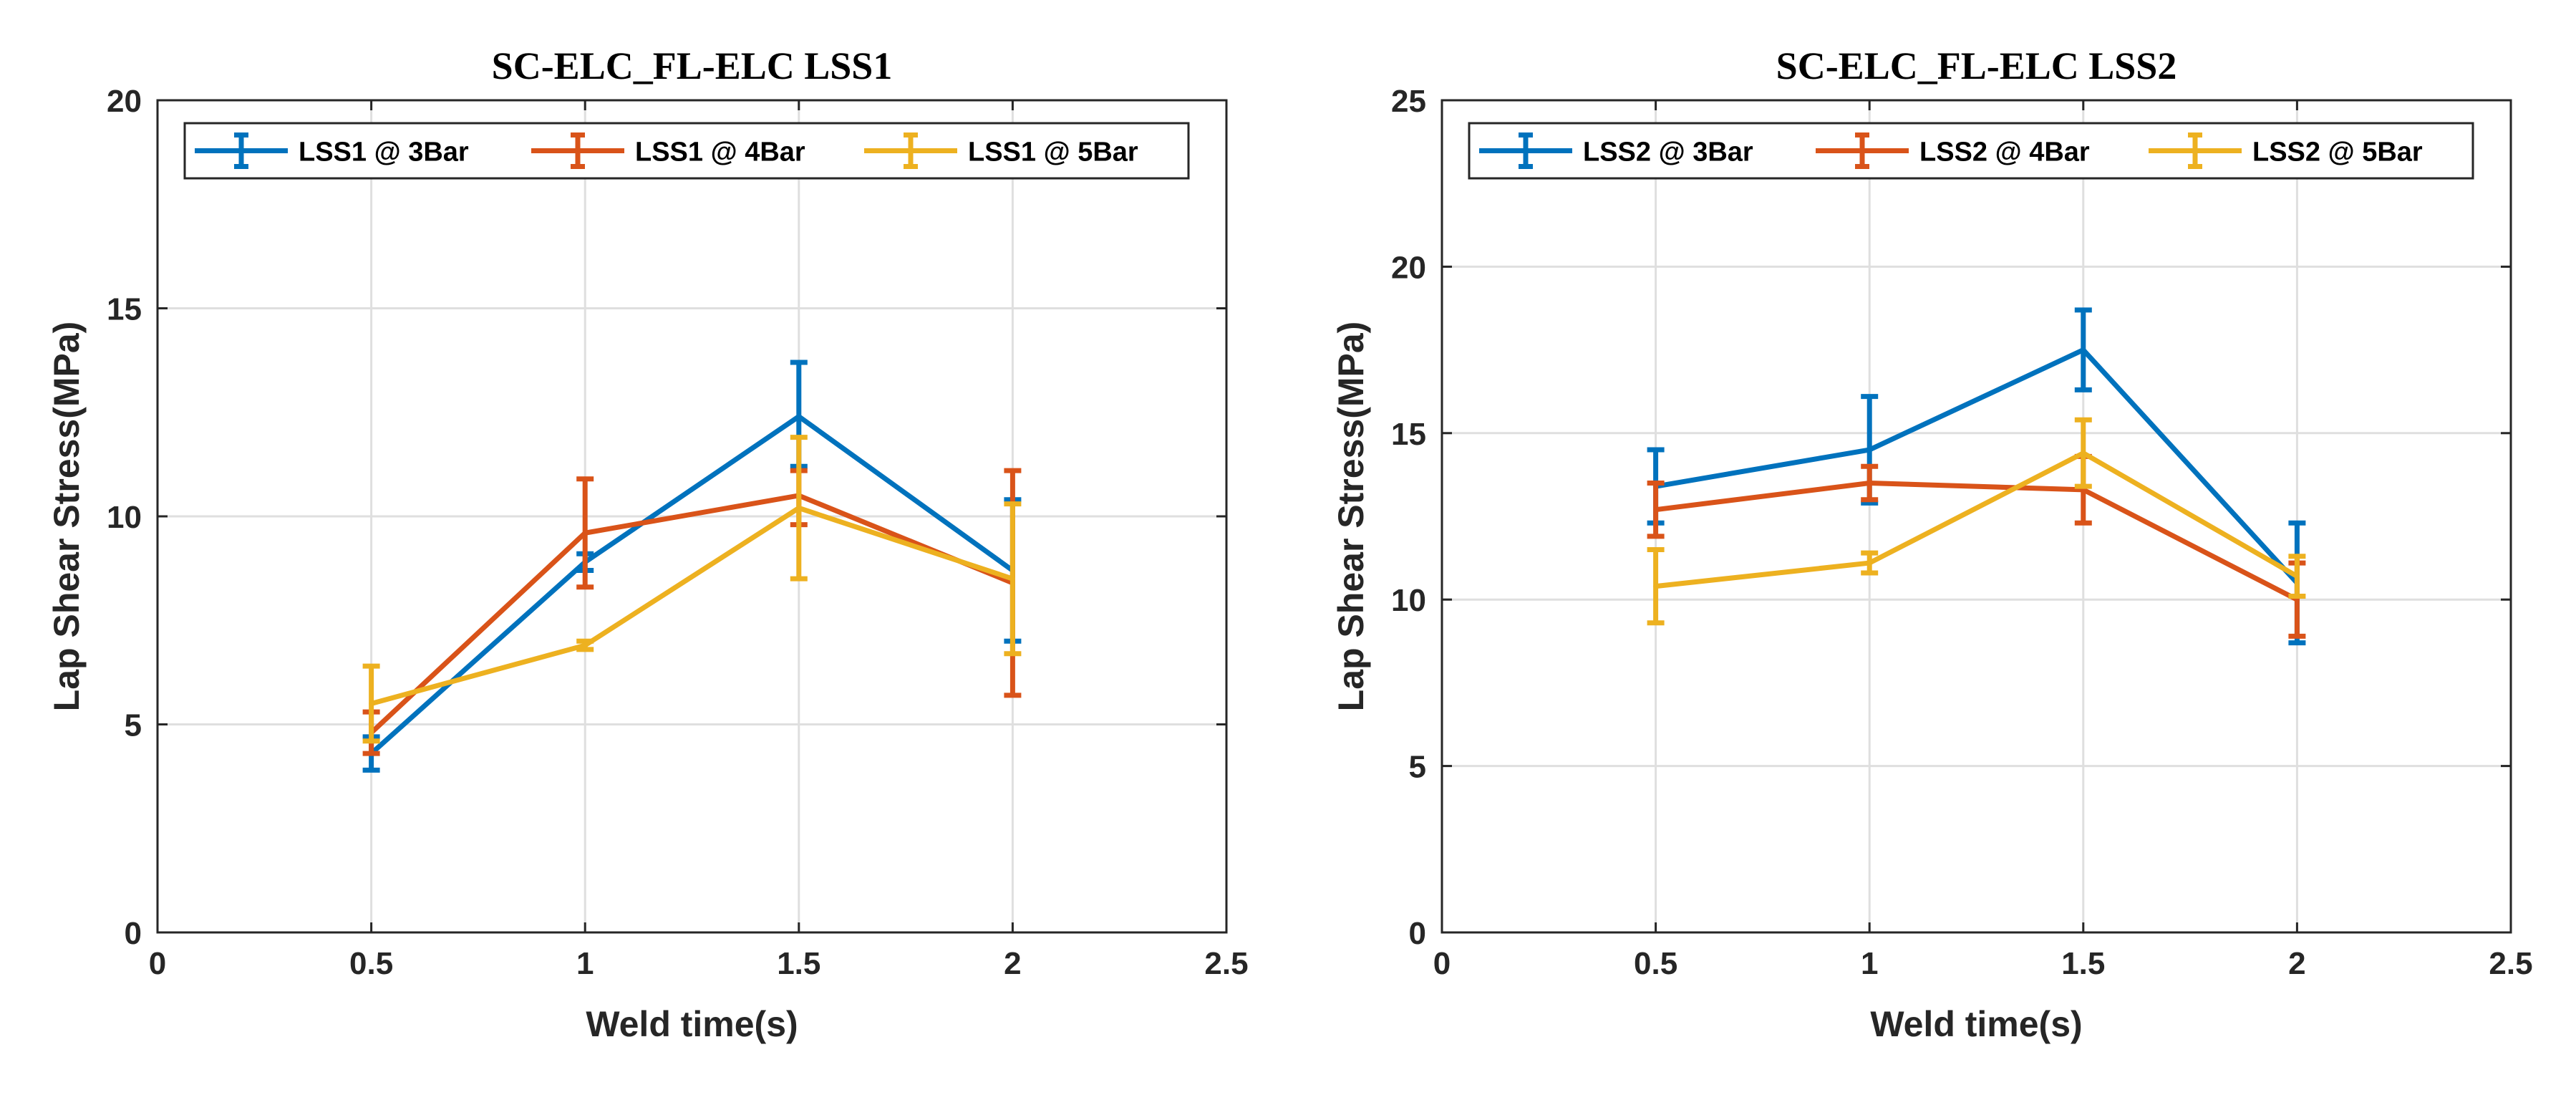 The image size is (2576, 1095). I want to click on legend-label: LSS1 @ 3Bar, so click(384, 153).